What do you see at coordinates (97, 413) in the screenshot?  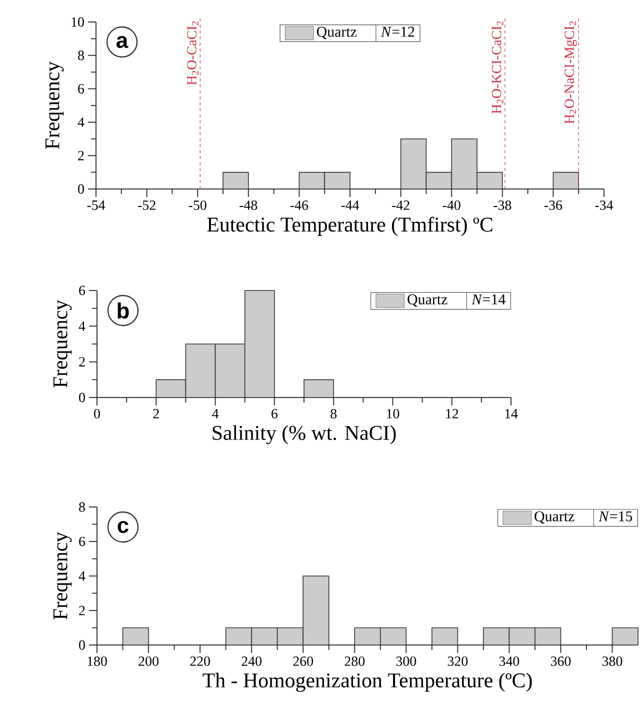 I see `x-tick-label: 0` at bounding box center [97, 413].